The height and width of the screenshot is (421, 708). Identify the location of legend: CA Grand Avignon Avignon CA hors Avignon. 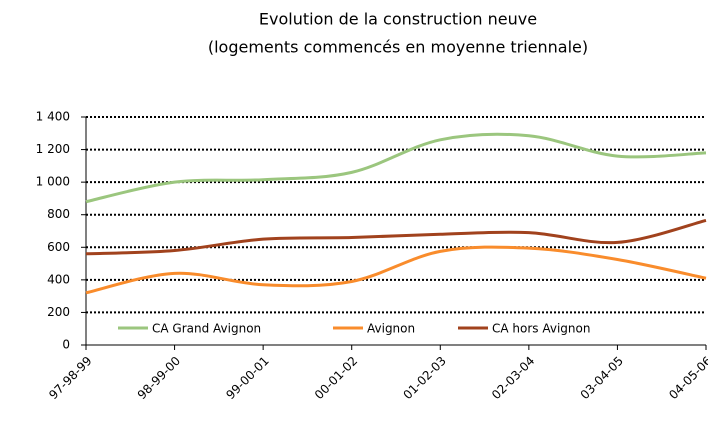
(354, 329).